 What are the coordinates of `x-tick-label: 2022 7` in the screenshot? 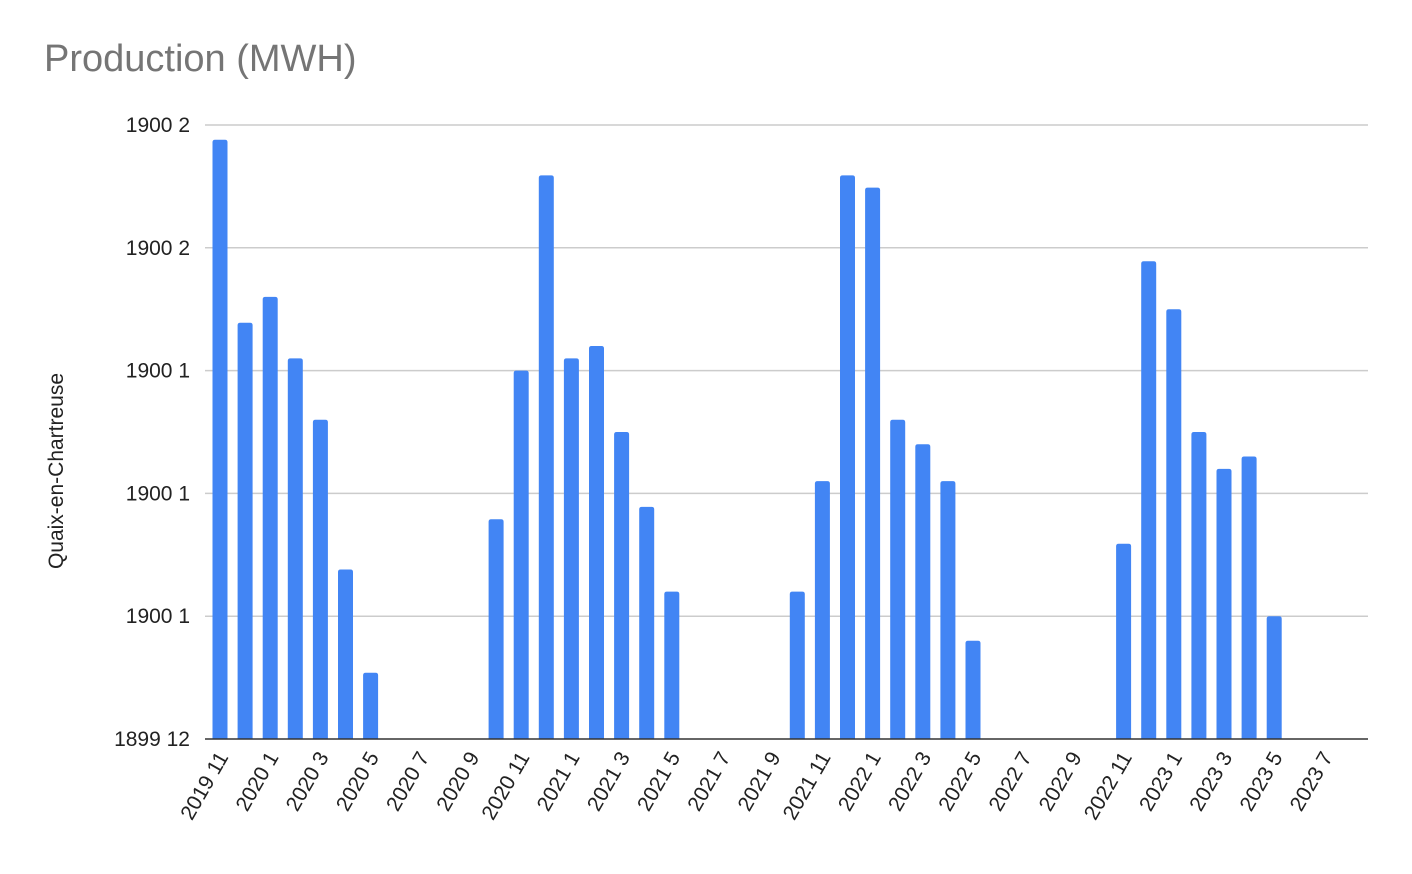 It's located at (1010, 781).